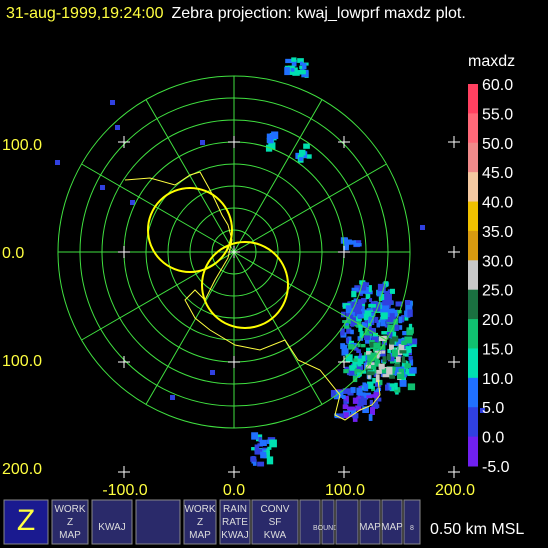  I want to click on toolbar-button: CONV SF KWA, so click(275, 522).